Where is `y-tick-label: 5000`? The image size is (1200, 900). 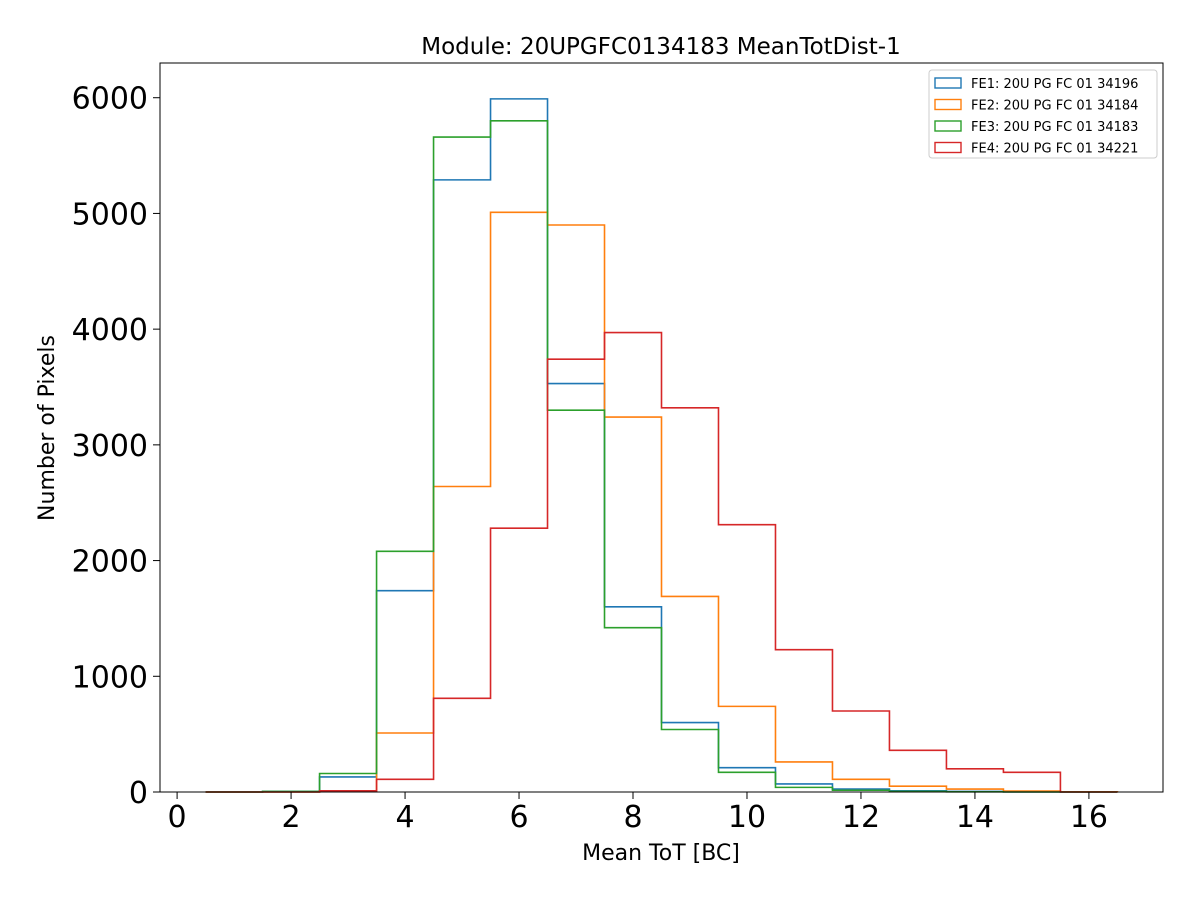 y-tick-label: 5000 is located at coordinates (110, 214).